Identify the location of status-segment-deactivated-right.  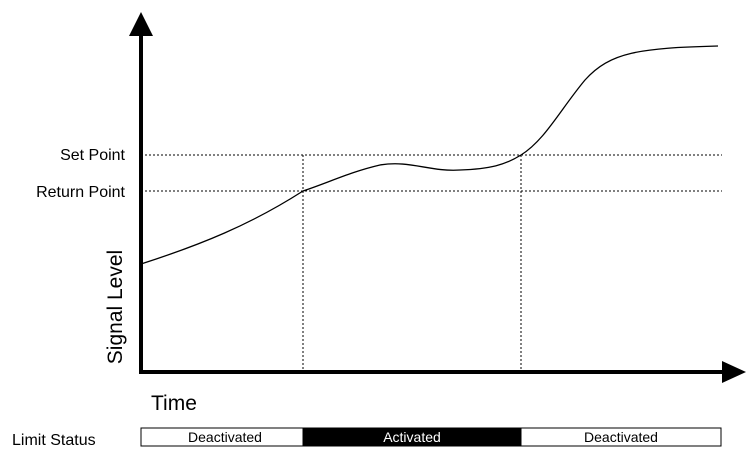
(621, 437).